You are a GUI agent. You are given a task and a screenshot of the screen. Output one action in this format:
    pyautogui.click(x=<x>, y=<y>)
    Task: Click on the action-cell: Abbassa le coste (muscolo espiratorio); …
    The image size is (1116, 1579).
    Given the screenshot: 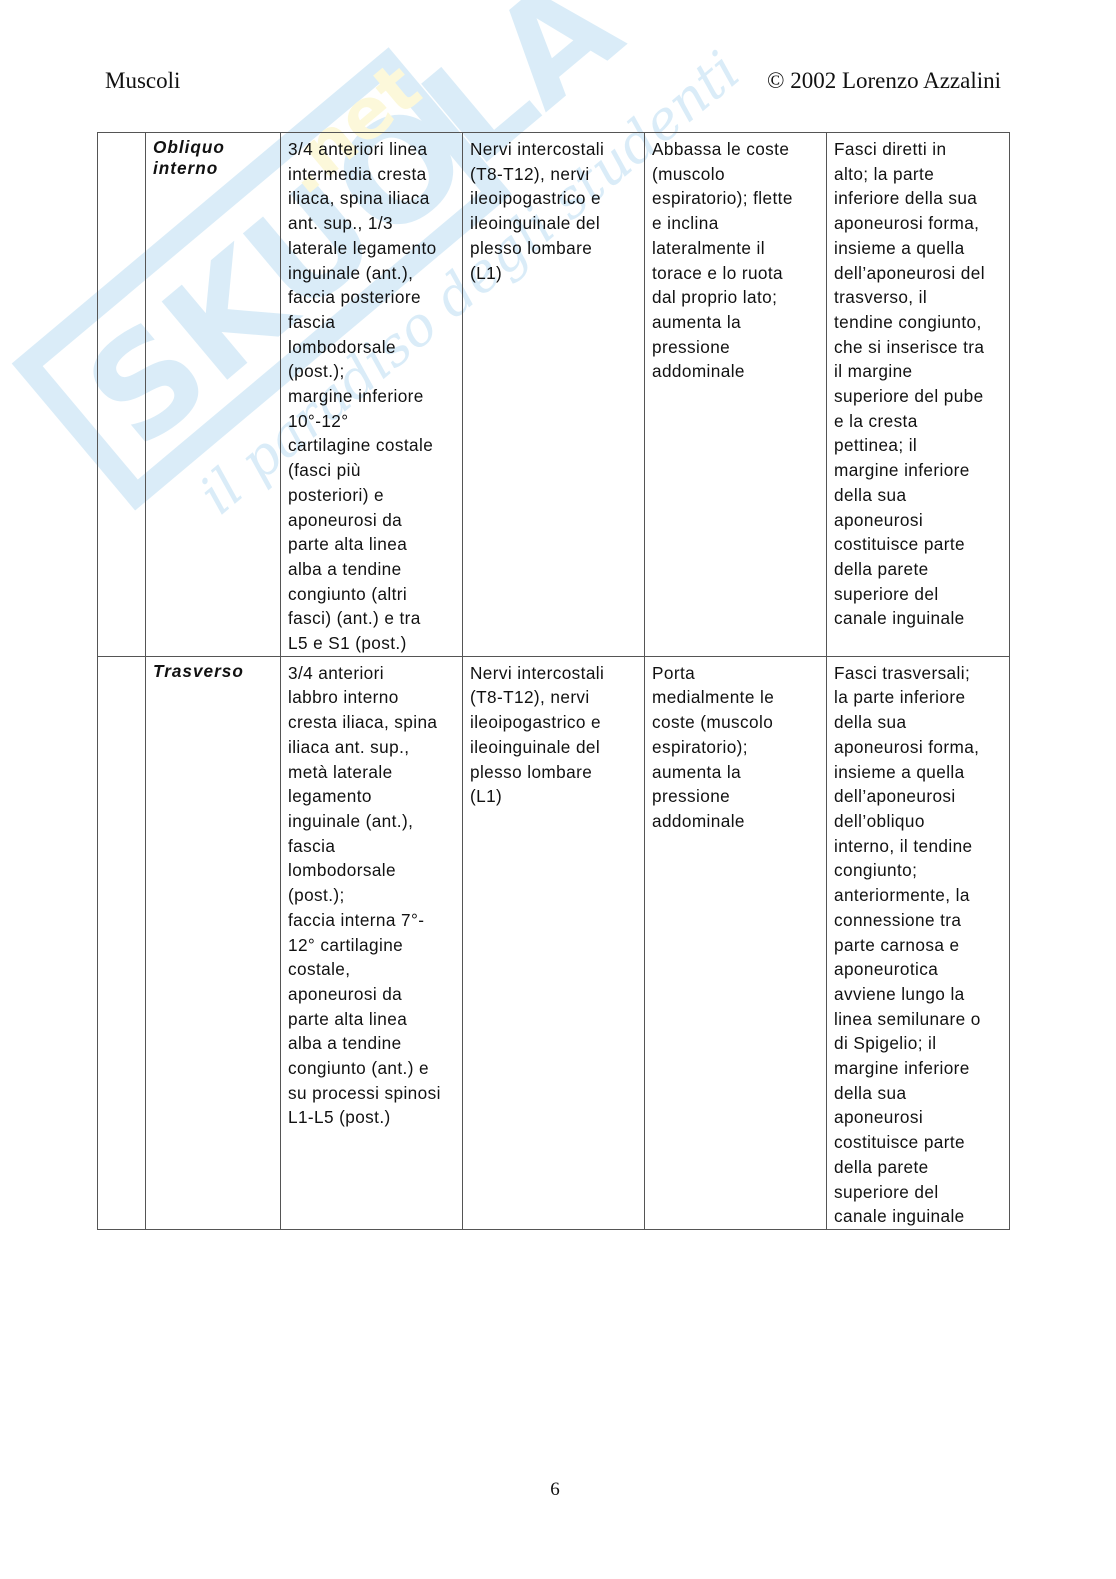 What is the action you would take?
    pyautogui.click(x=735, y=394)
    